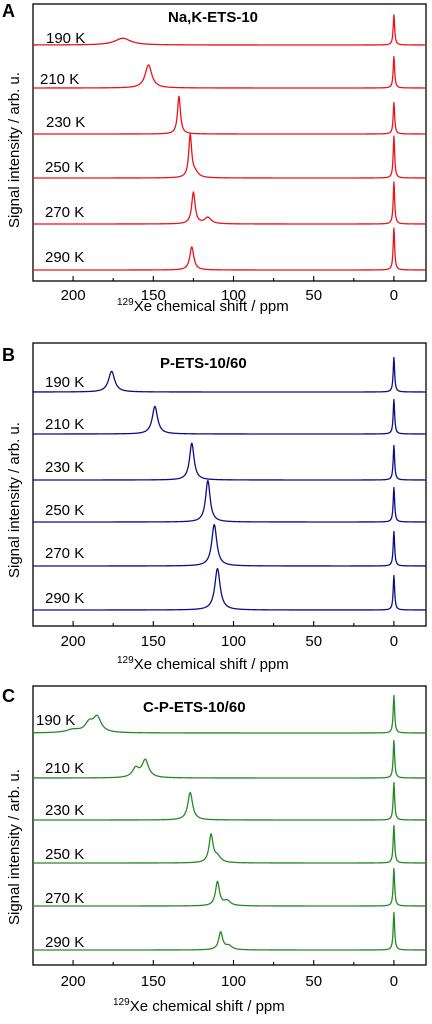  Describe the element at coordinates (64, 854) in the screenshot. I see `panel-c-temp-label: 250 K` at that location.